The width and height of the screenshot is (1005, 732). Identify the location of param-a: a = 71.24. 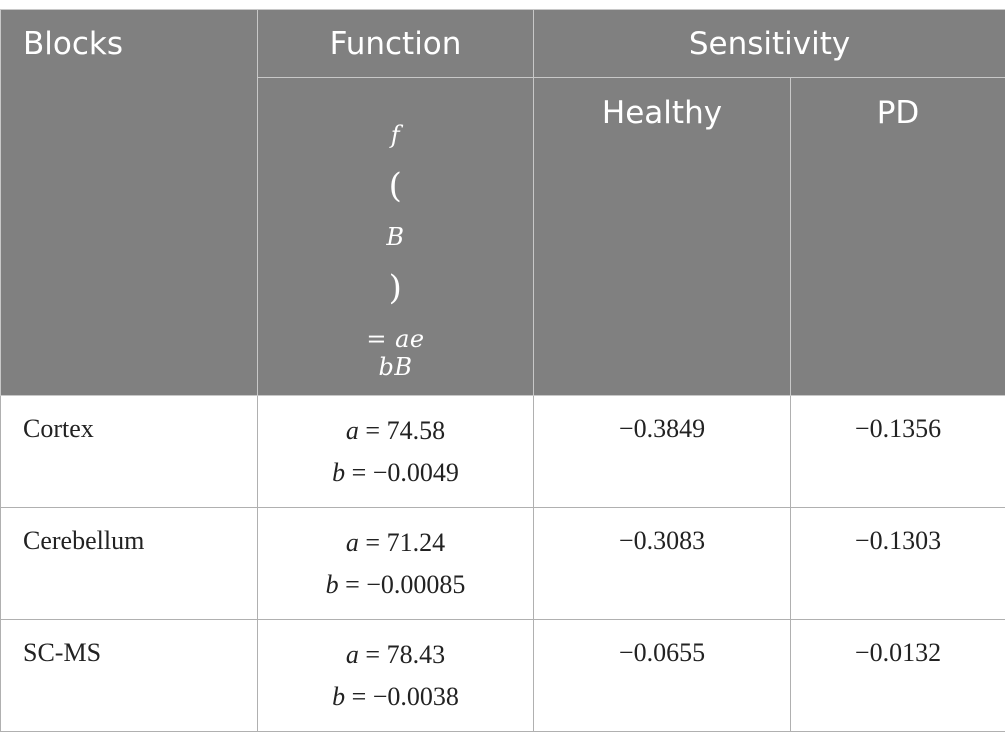
(395, 533).